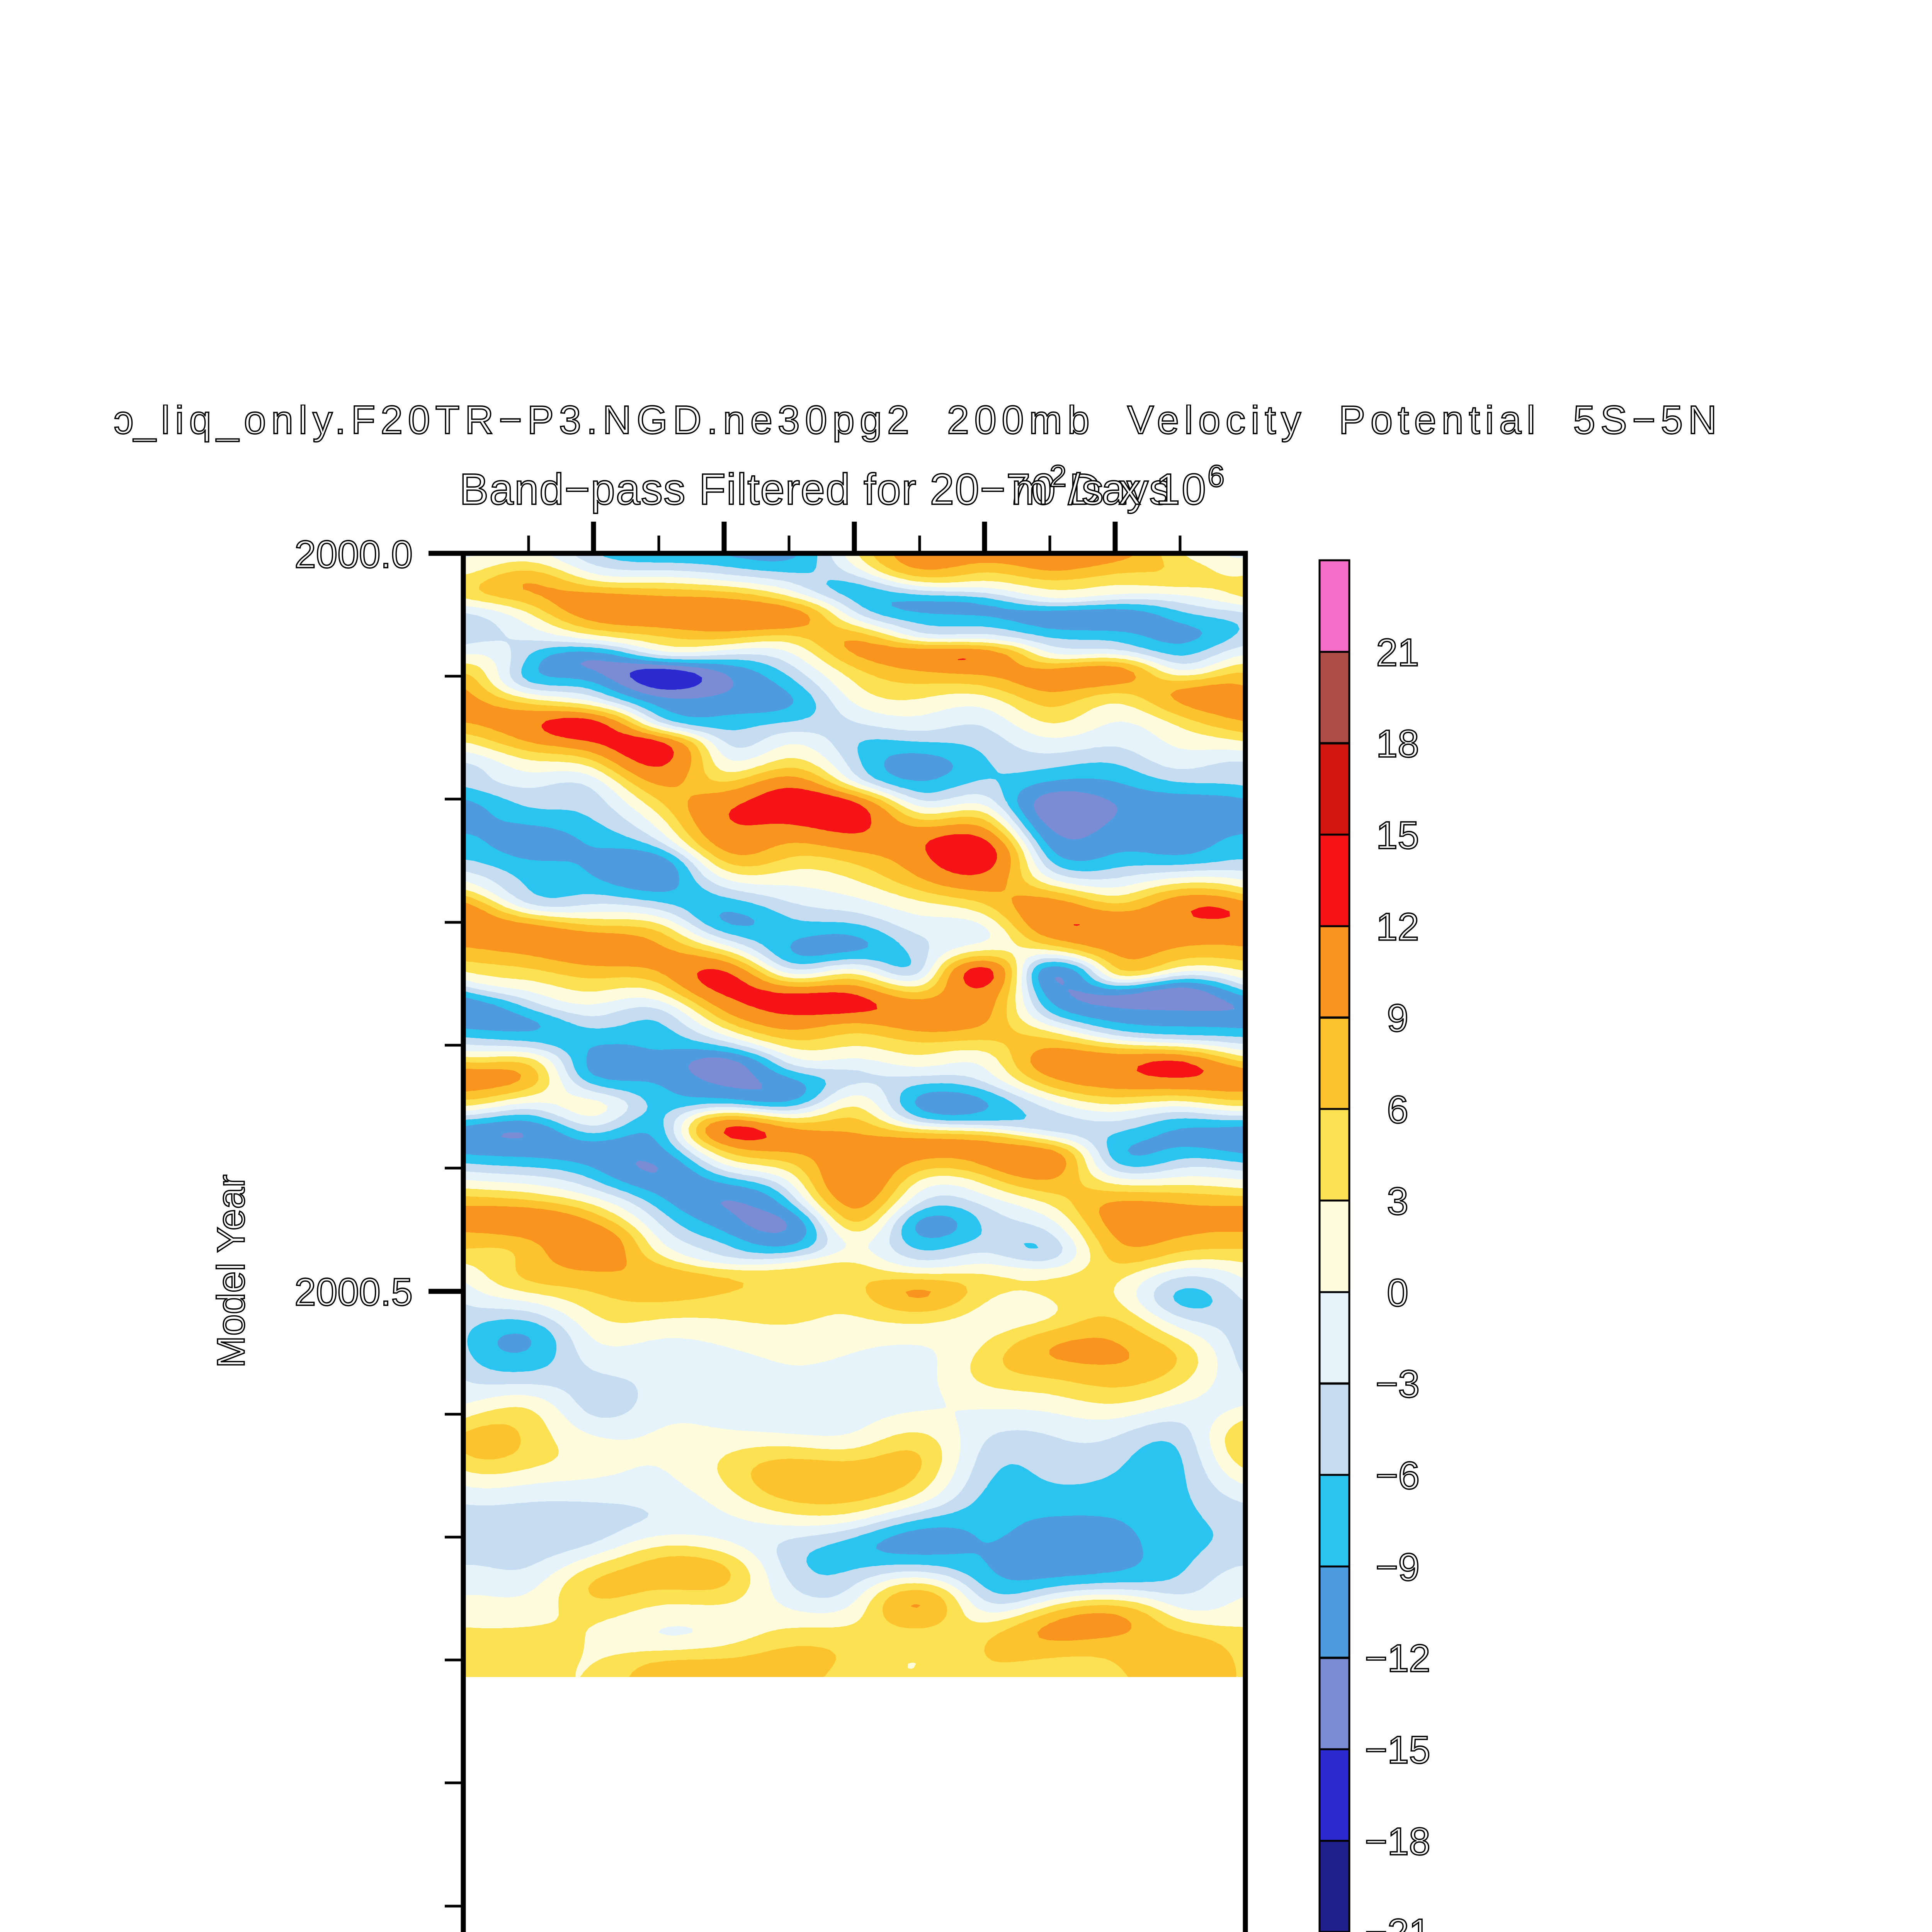 The height and width of the screenshot is (1932, 1932). I want to click on svg-text: 15, so click(1397, 836).